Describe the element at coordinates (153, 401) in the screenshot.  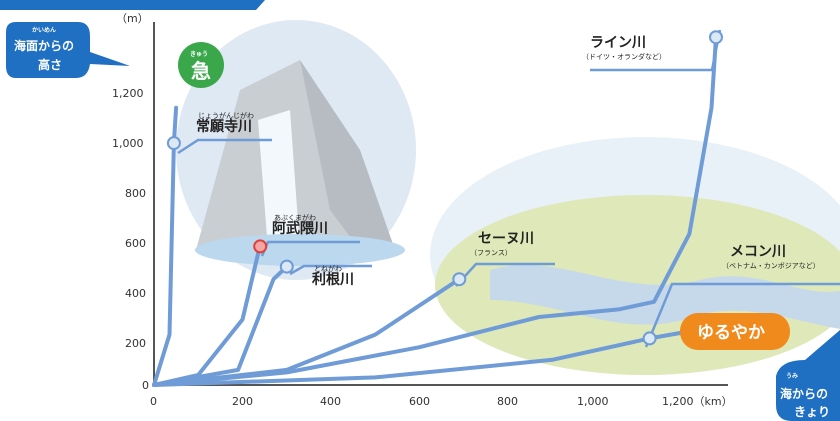
I see `x-tick-0: 0` at that location.